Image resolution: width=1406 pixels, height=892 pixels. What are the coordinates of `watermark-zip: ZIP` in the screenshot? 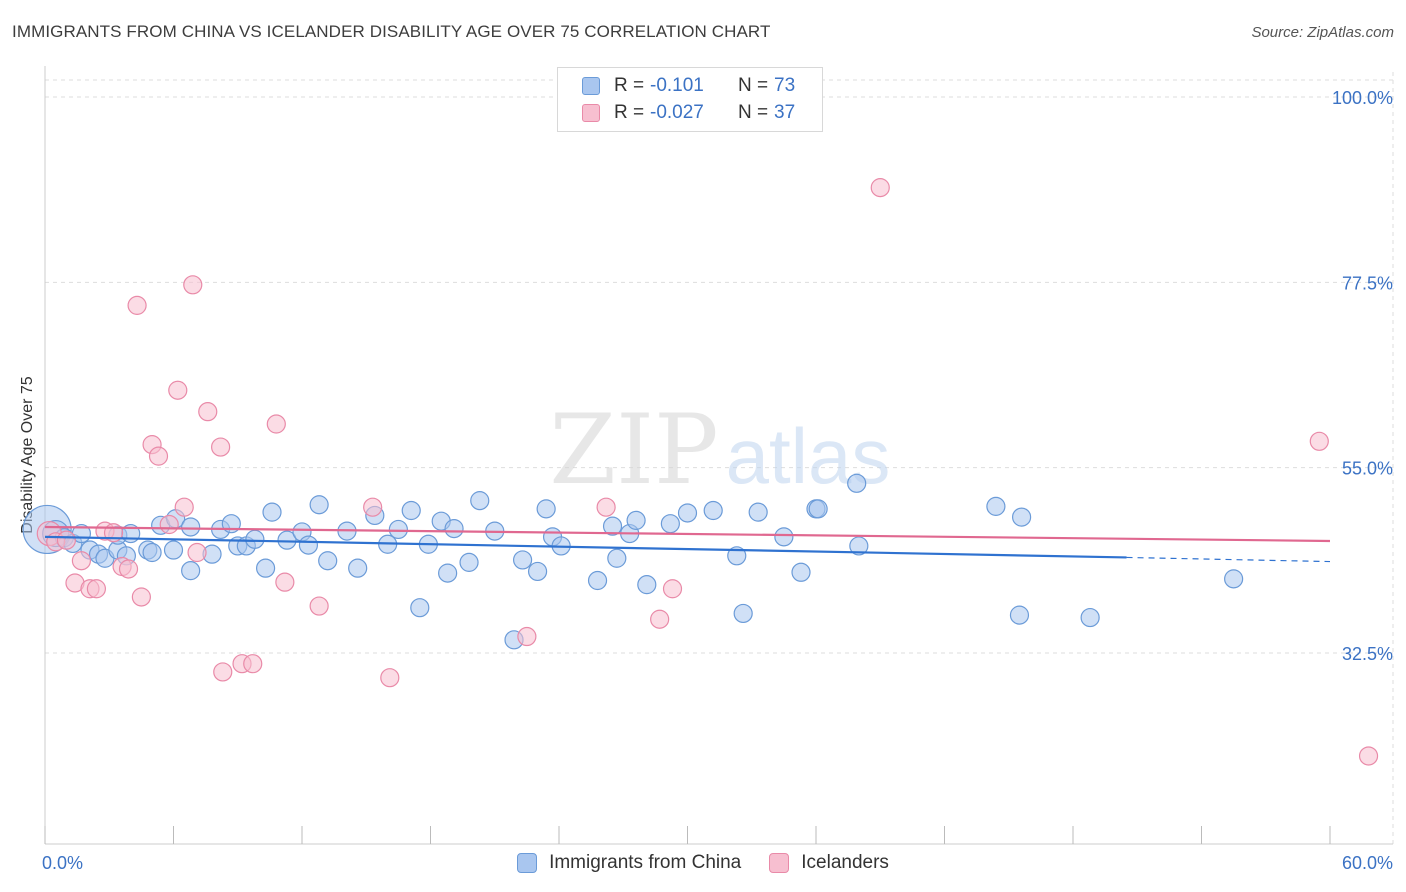 It's located at (633, 450).